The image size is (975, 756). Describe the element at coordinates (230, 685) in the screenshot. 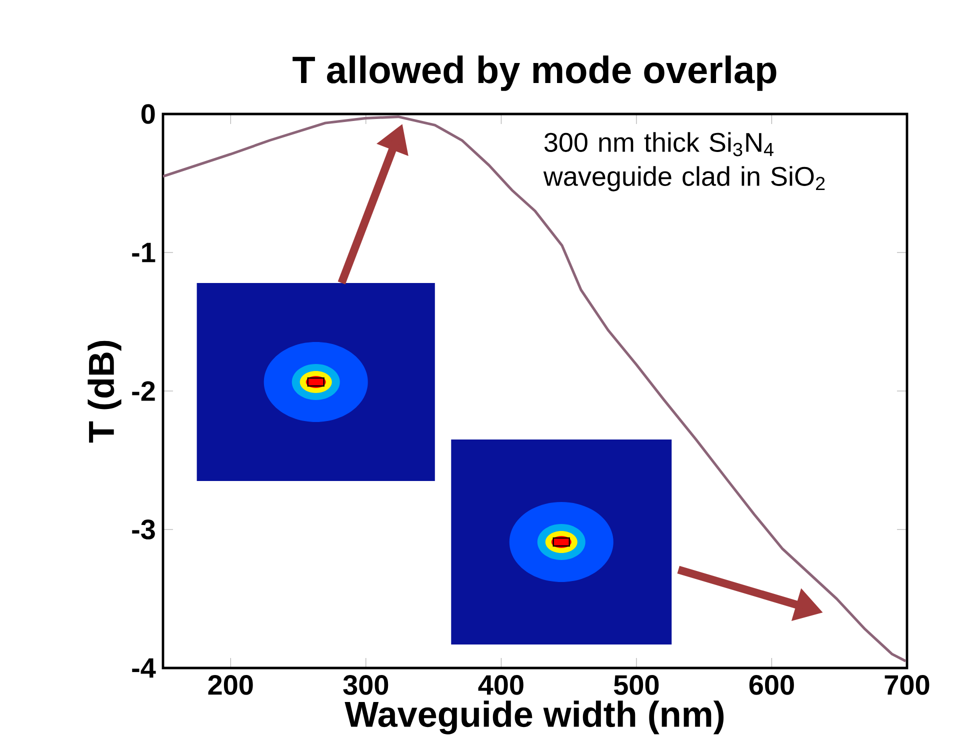

I see `x-tick-label: 200` at that location.